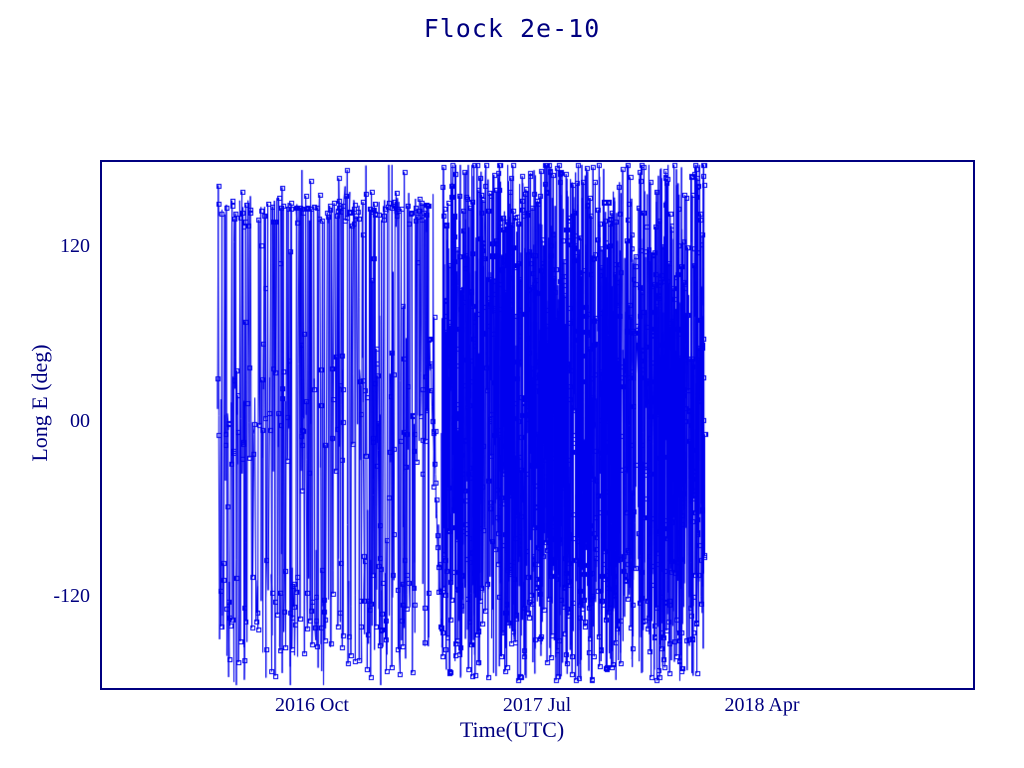 The height and width of the screenshot is (768, 1024). I want to click on x-tick-label: 2017 Jul, so click(537, 705).